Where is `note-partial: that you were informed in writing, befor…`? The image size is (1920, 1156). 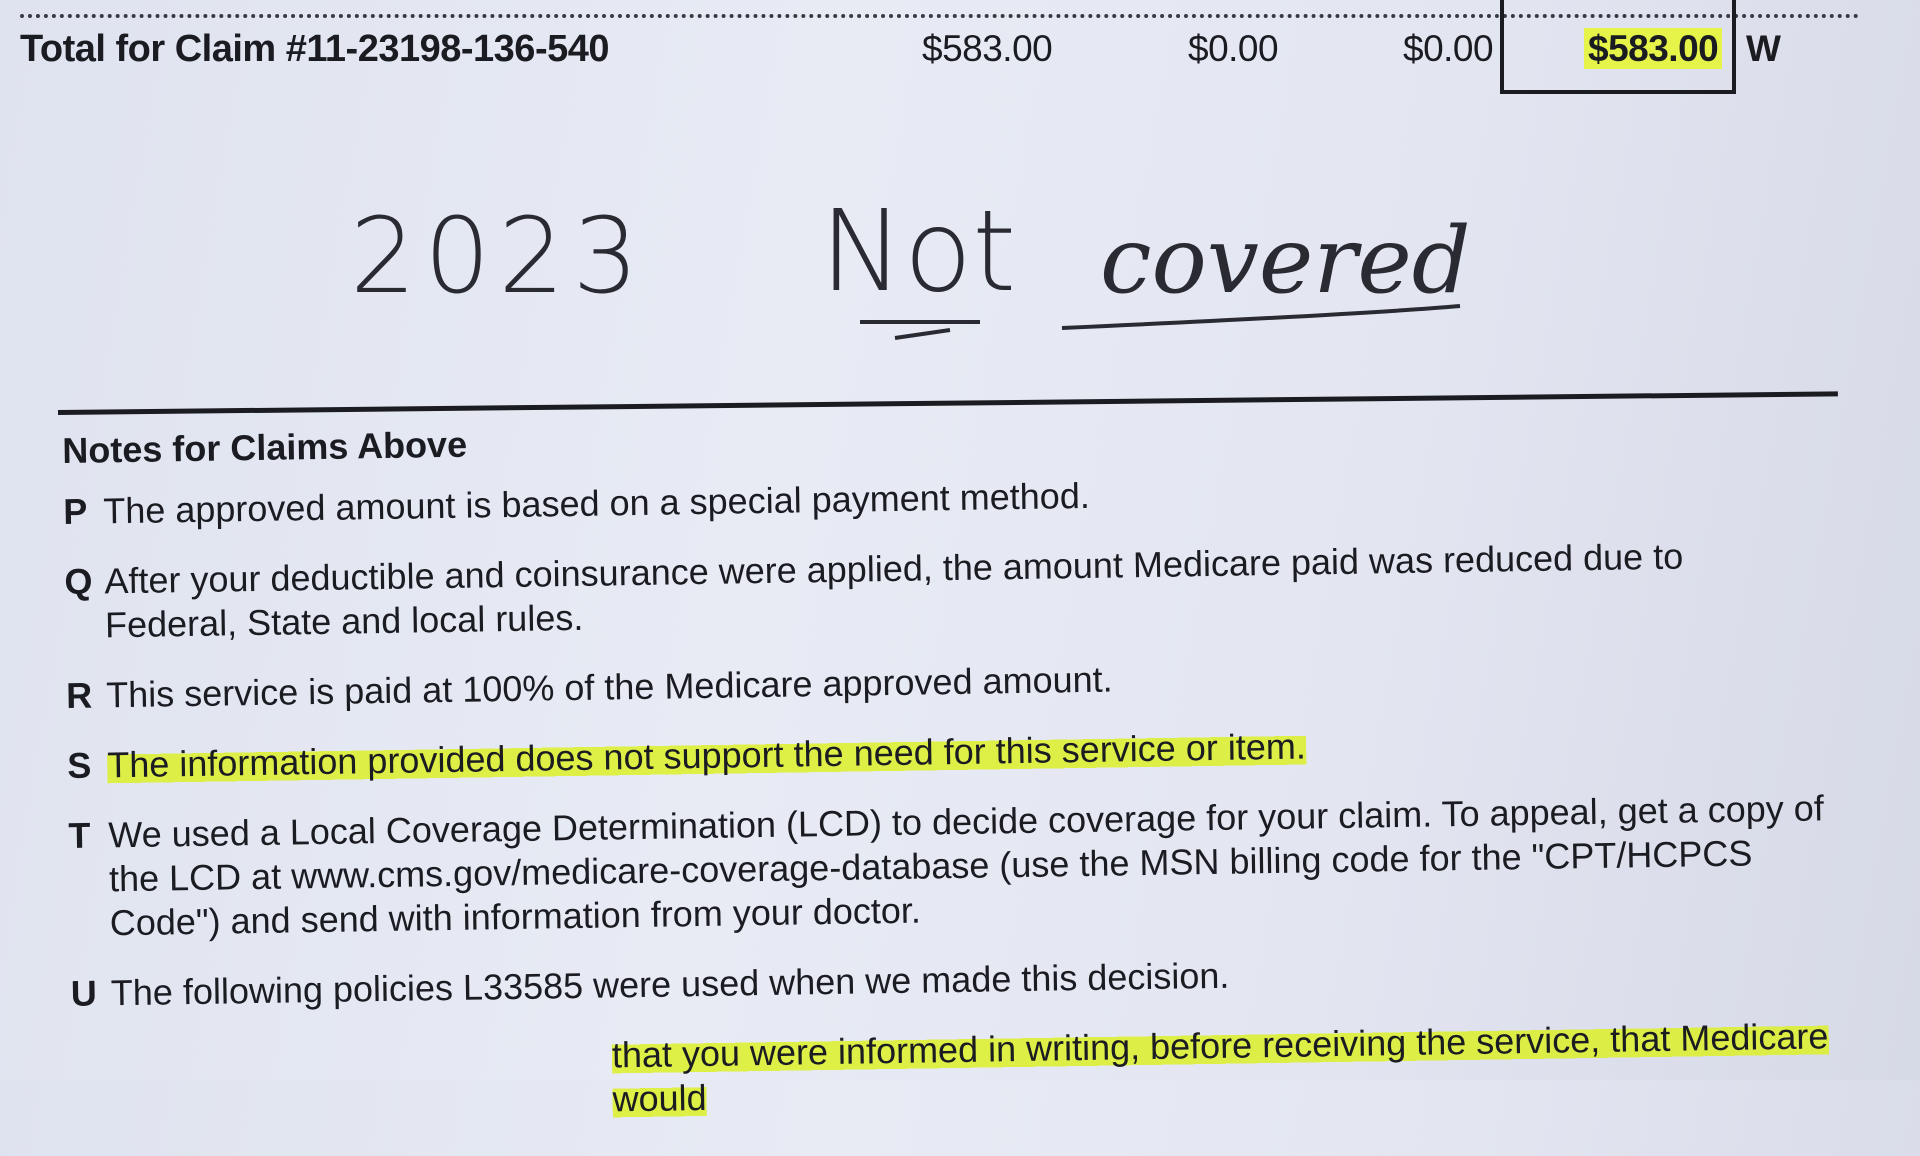 note-partial: that you were informed in writing, befor… is located at coordinates (972, 1072).